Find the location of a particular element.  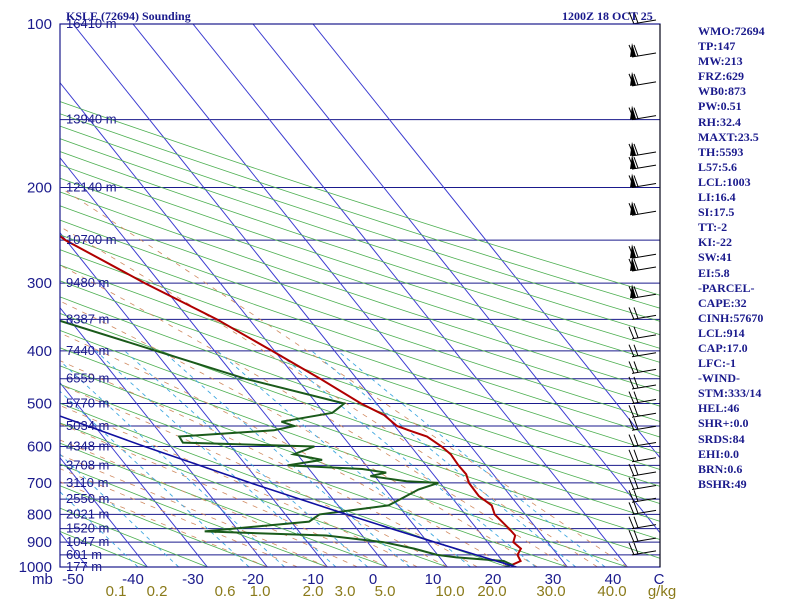

height-label: 10700 m is located at coordinates (91, 239).